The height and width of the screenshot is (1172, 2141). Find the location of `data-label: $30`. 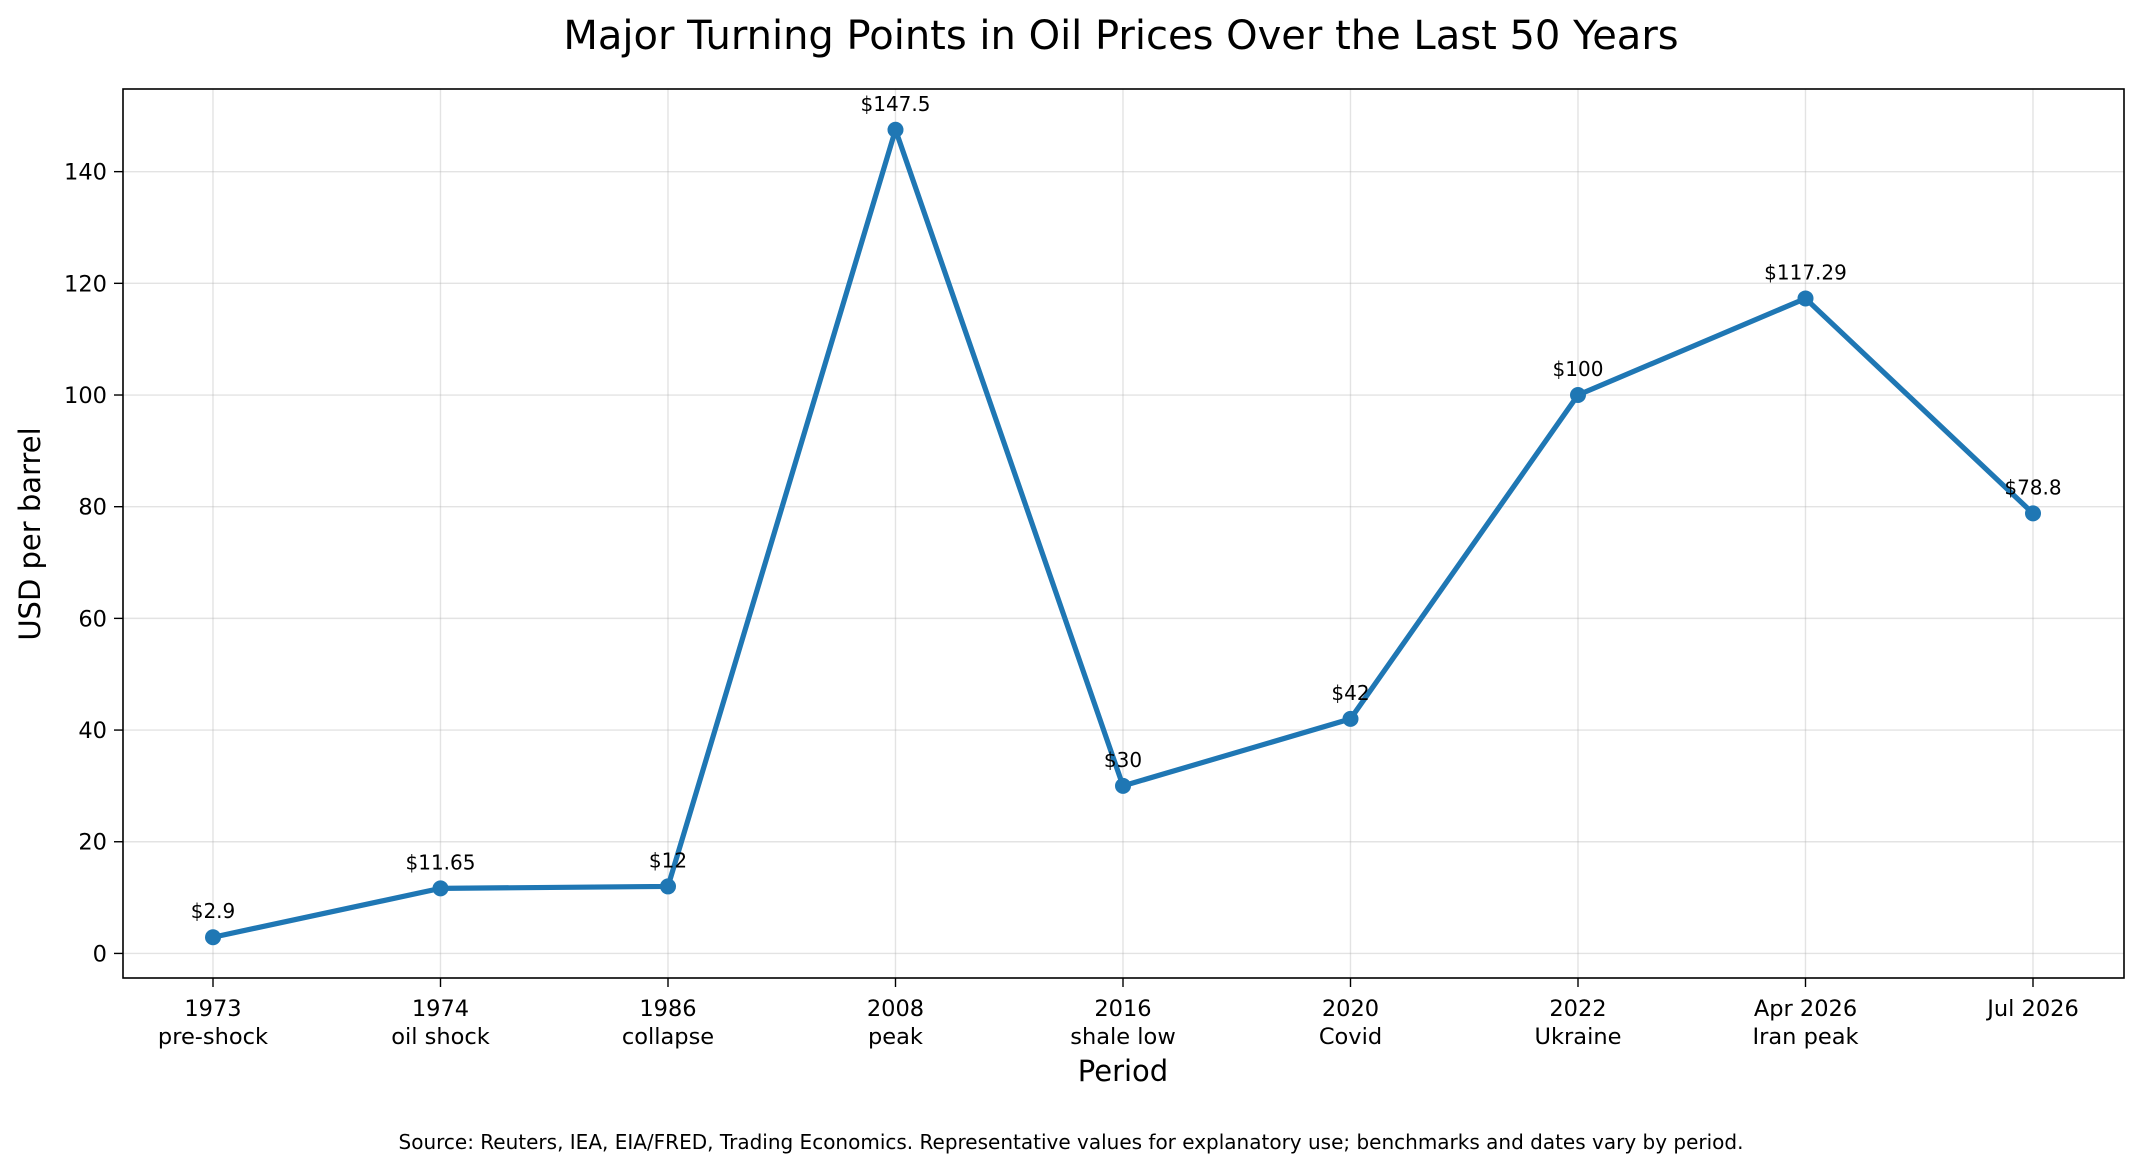

data-label: $30 is located at coordinates (1123, 760).